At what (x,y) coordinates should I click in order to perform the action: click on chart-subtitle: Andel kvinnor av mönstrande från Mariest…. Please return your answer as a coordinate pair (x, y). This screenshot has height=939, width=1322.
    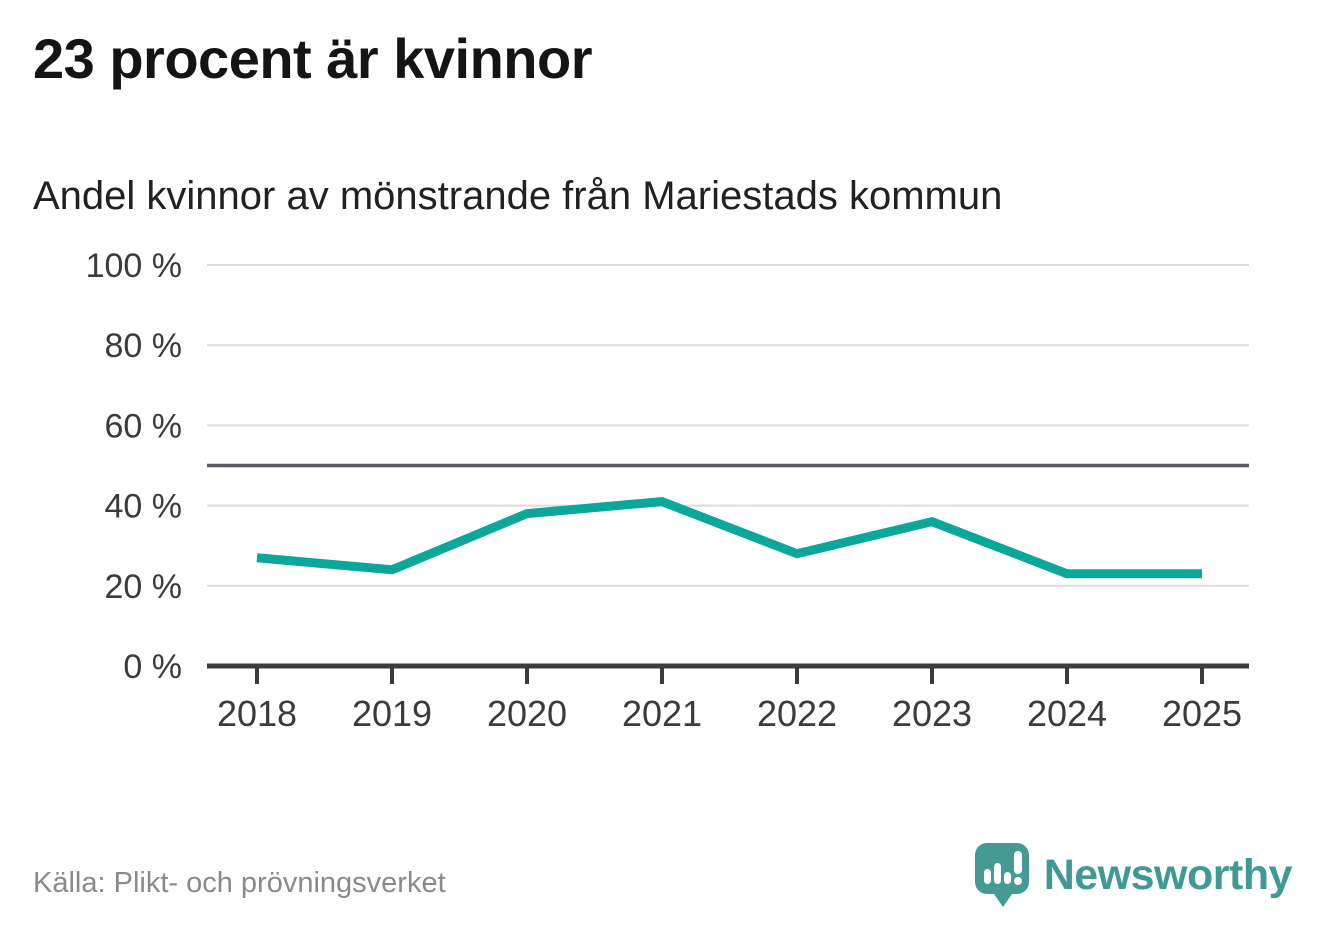
    Looking at the image, I should click on (518, 196).